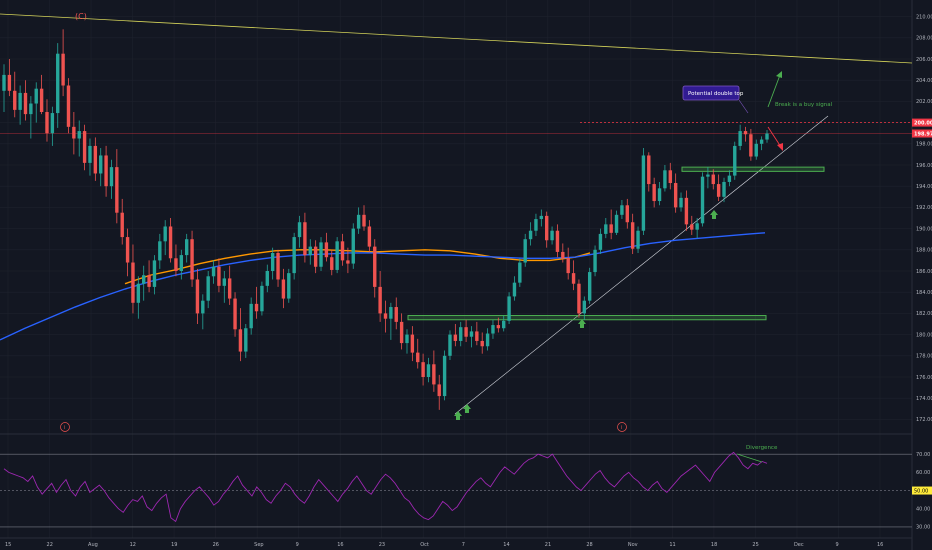 This screenshot has height=550, width=932. Describe the element at coordinates (755, 545) in the screenshot. I see `time-tick-label: 25` at that location.